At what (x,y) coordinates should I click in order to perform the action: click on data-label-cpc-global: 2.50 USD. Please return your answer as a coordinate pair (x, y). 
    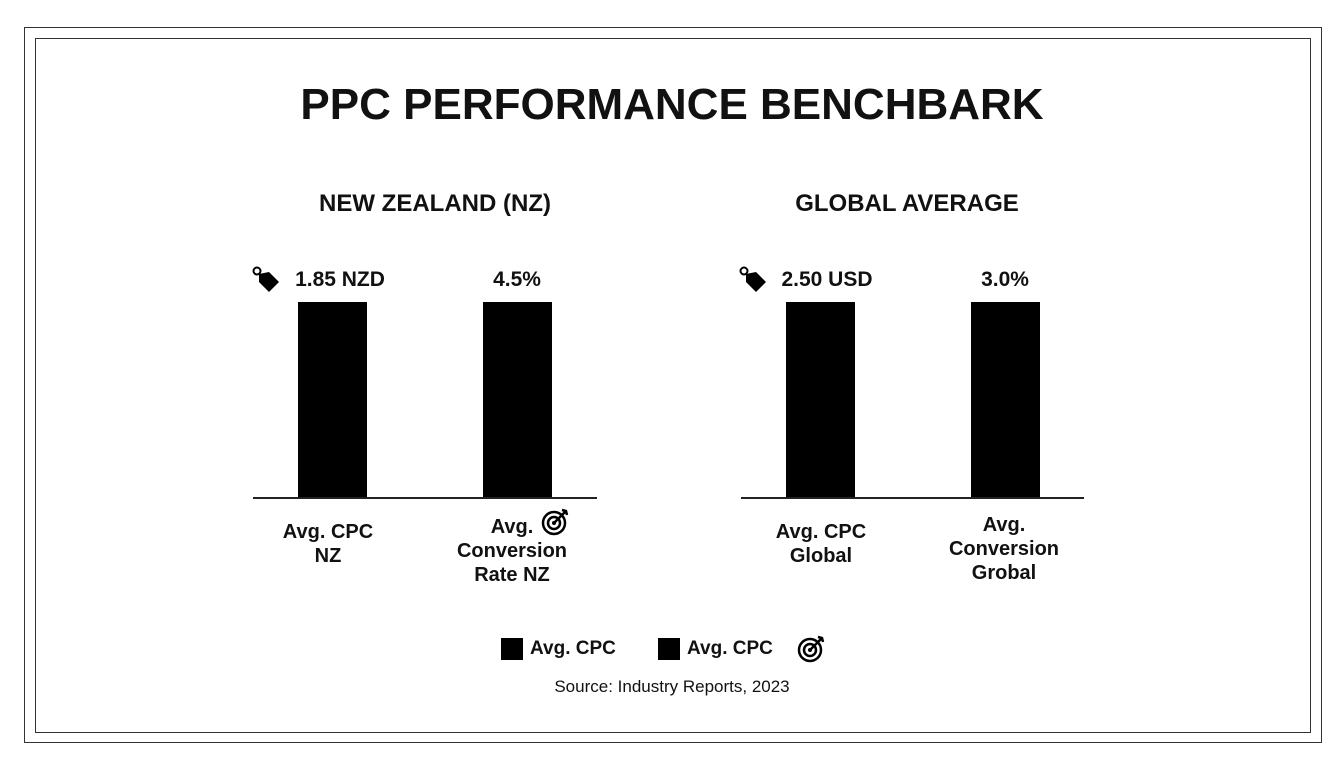
    Looking at the image, I should click on (827, 279).